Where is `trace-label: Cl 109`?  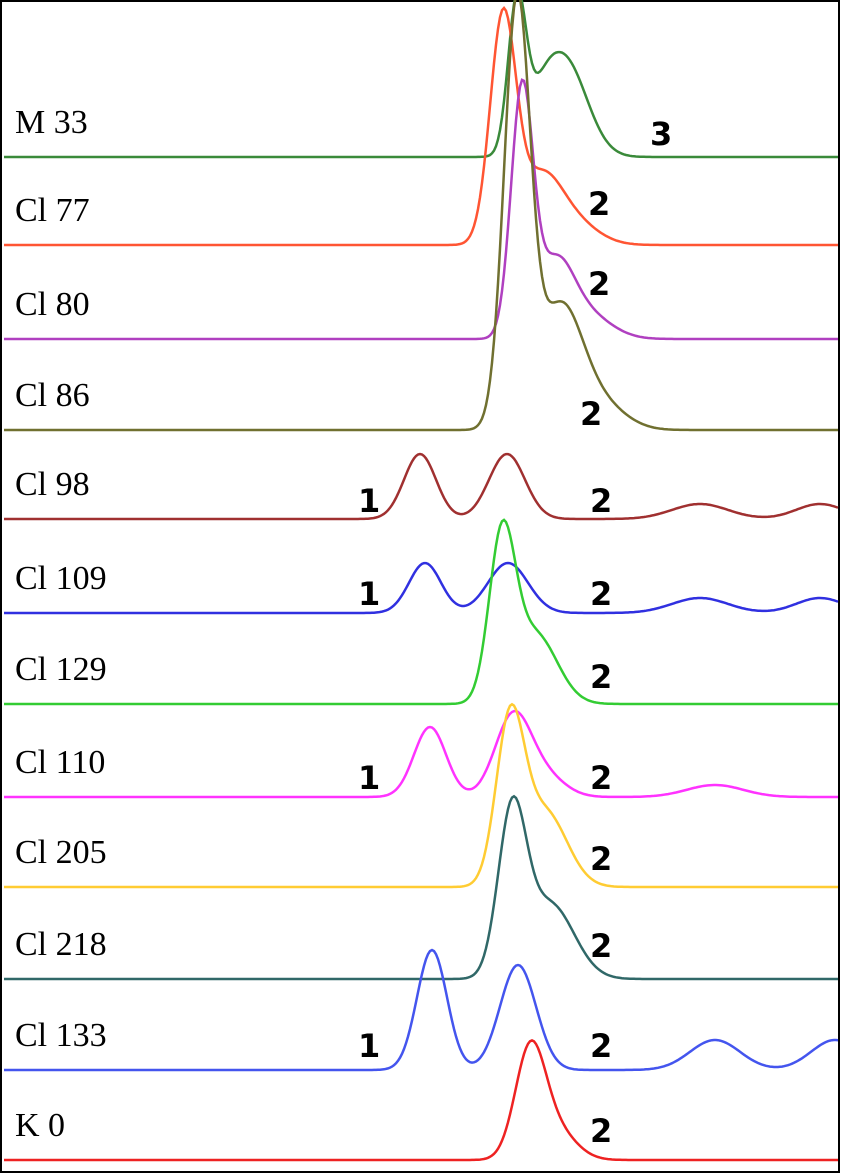 trace-label: Cl 109 is located at coordinates (61, 578).